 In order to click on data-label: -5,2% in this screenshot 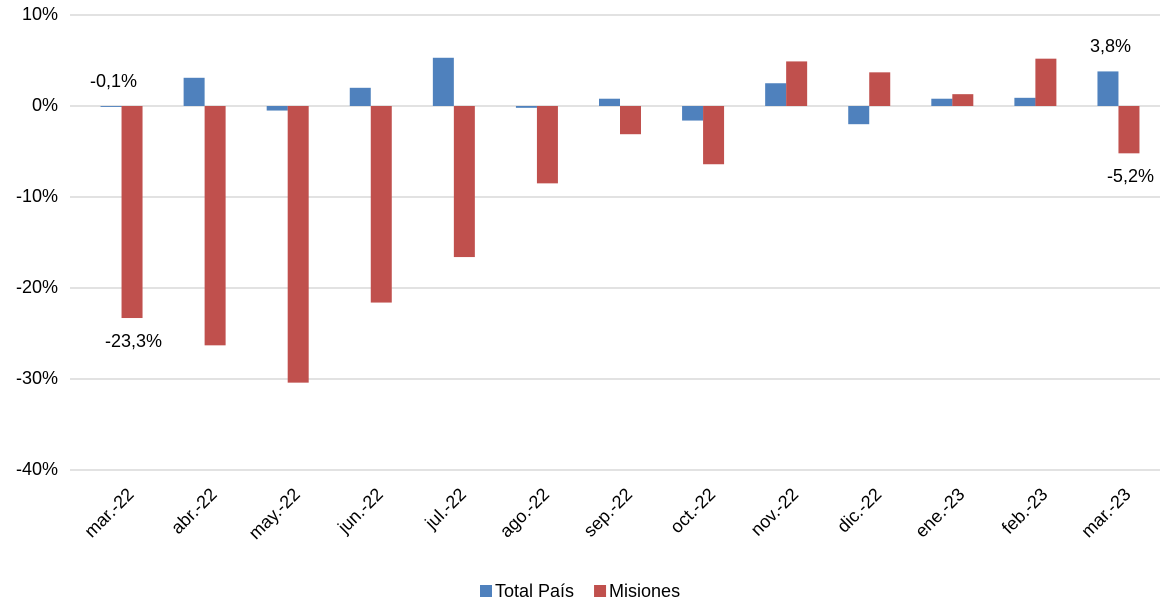, I will do `click(1130, 176)`.